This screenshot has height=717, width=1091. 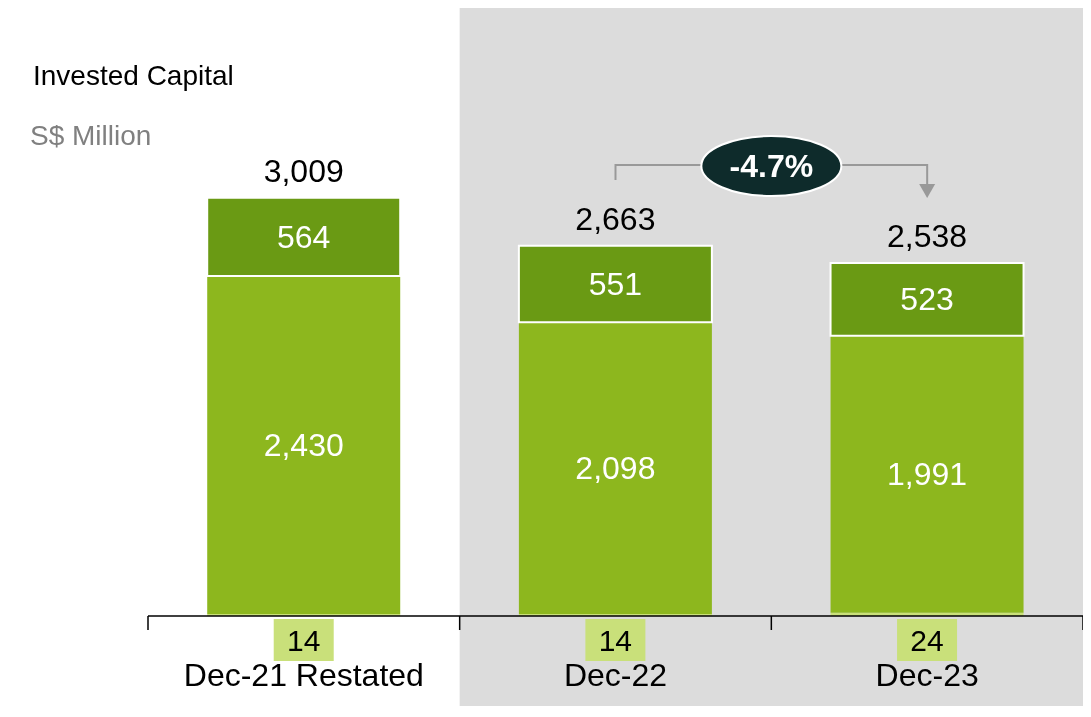 I want to click on x-tick-label: Dec-21 Restated, so click(x=303, y=675).